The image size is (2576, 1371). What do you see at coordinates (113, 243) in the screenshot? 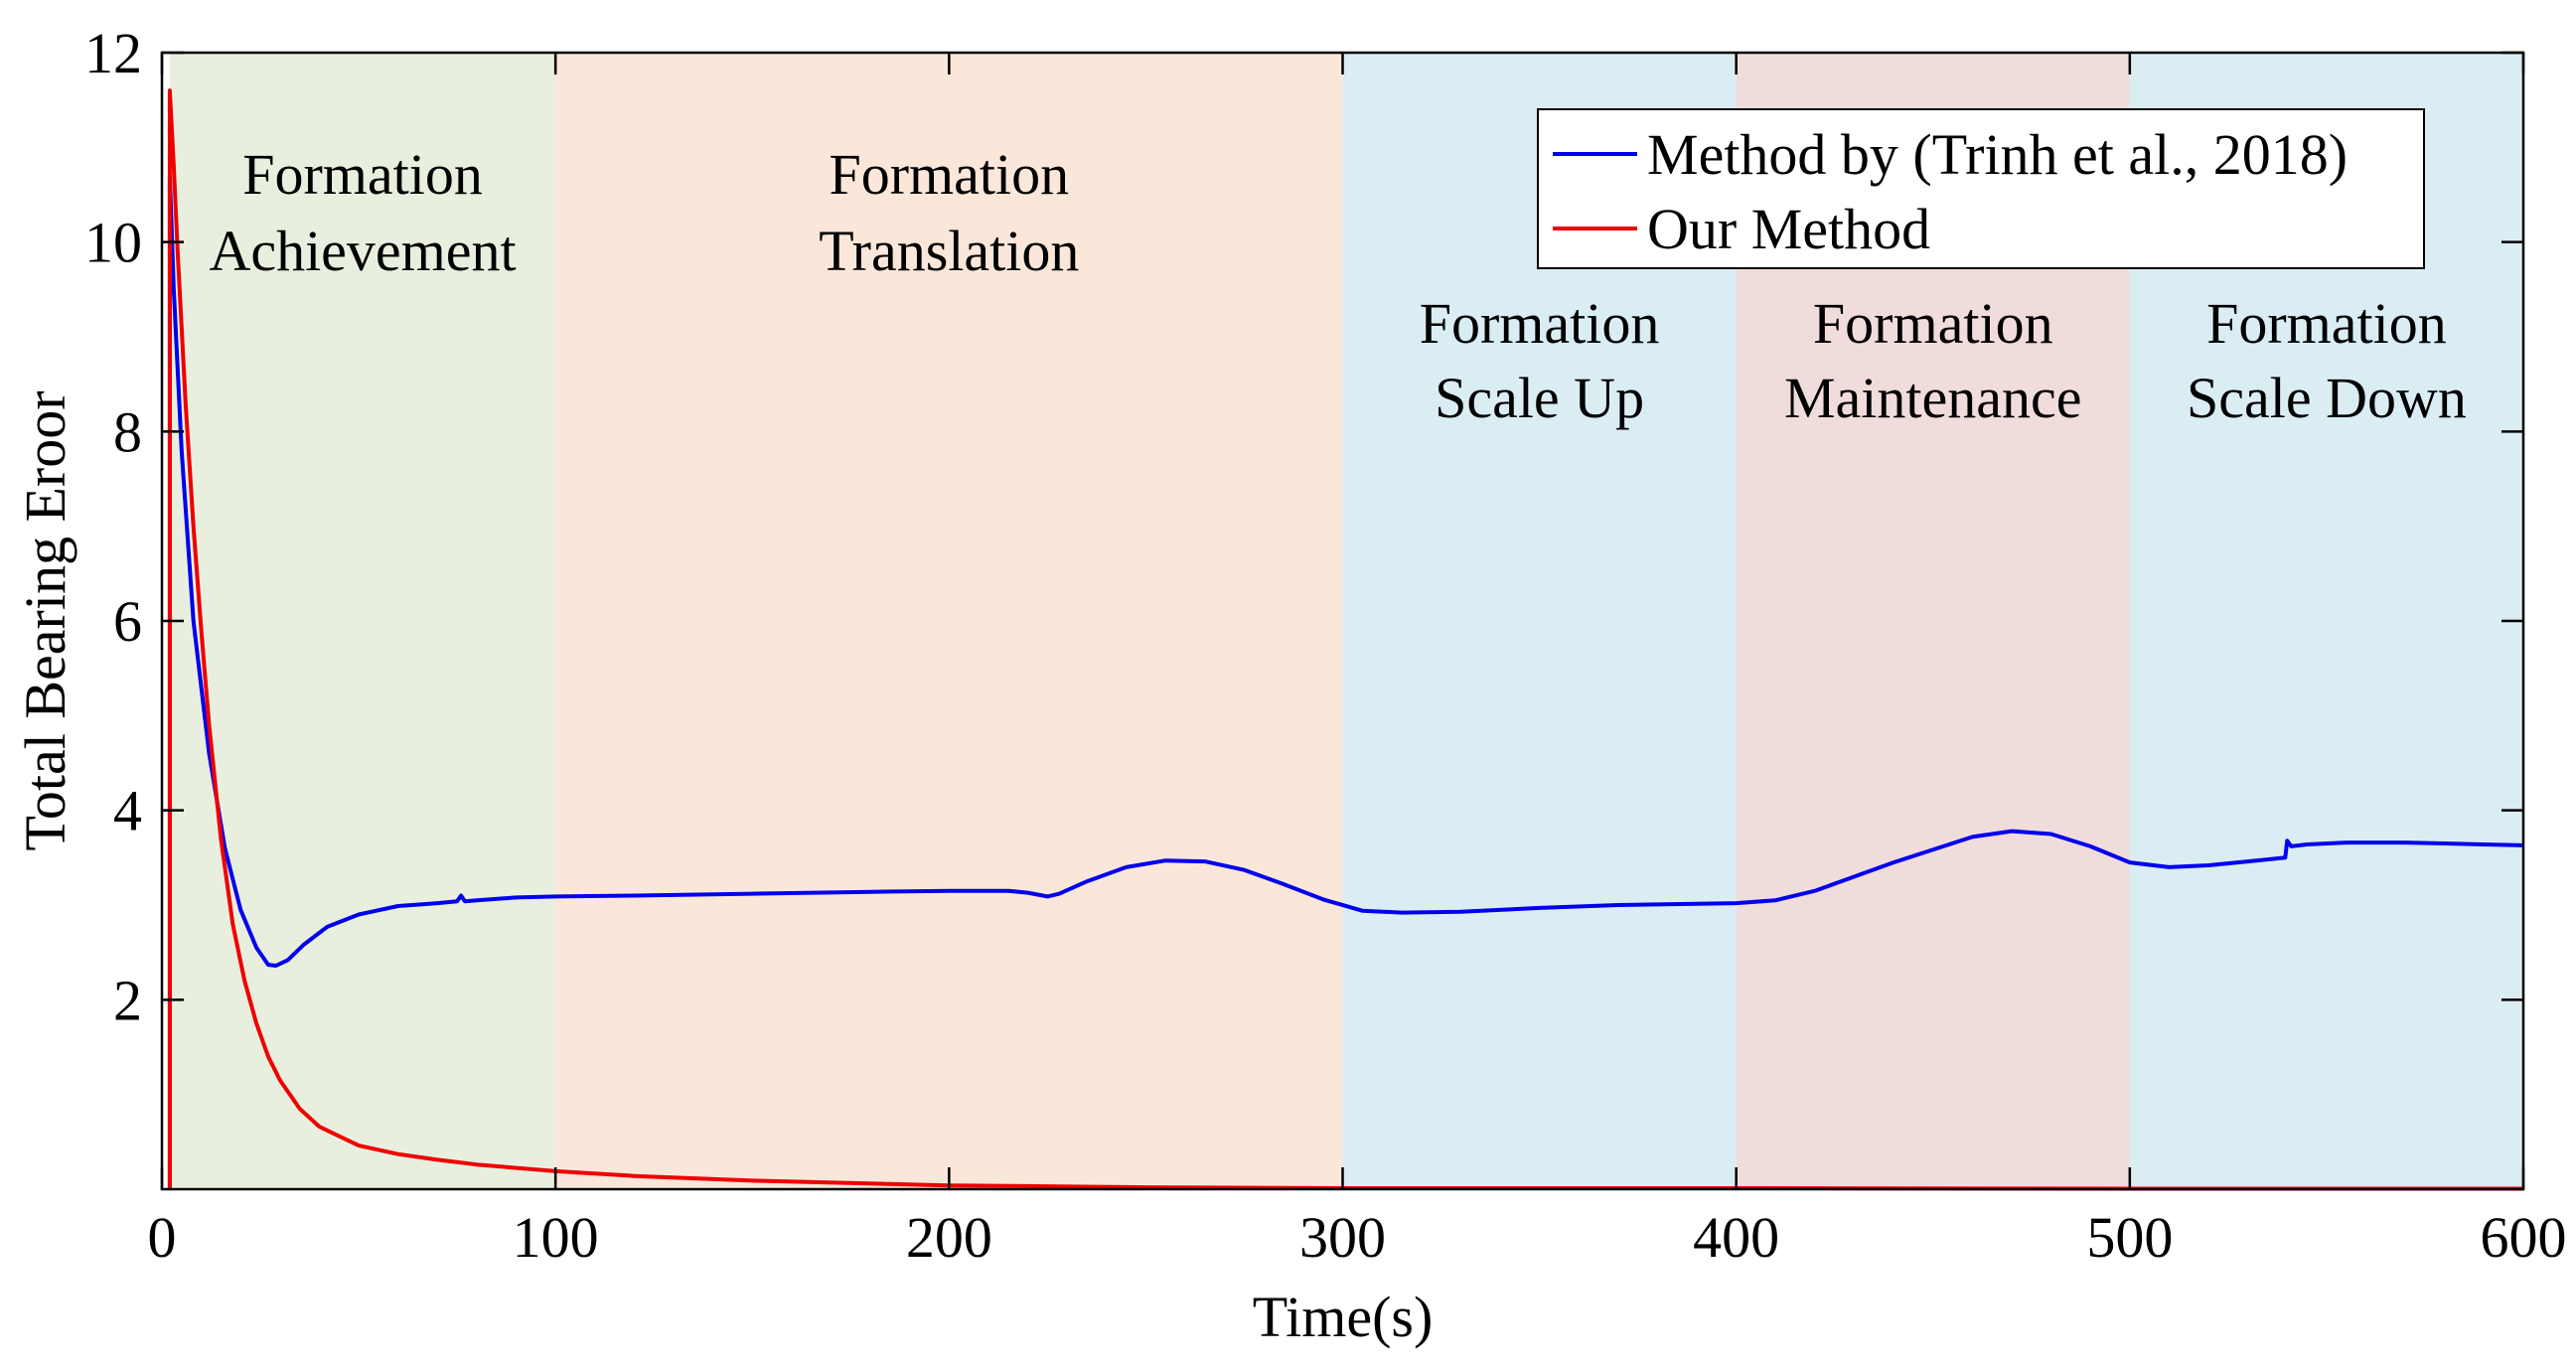
I see `y-tick-label-10: 10` at bounding box center [113, 243].